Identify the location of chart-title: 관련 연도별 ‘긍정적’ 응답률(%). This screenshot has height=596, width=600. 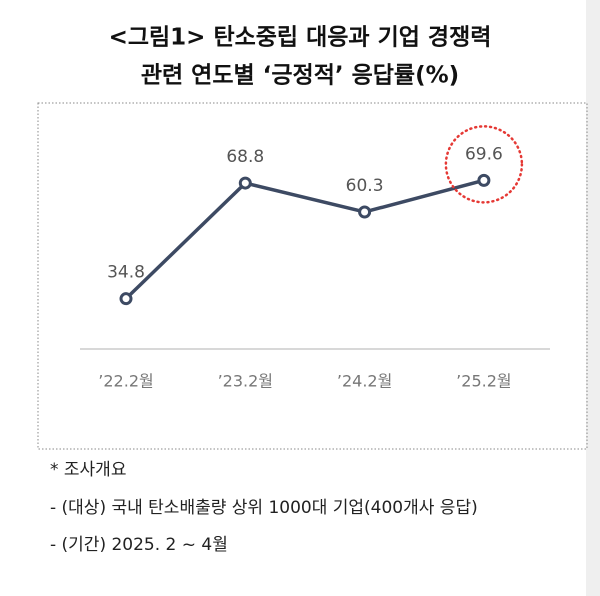
(300, 76).